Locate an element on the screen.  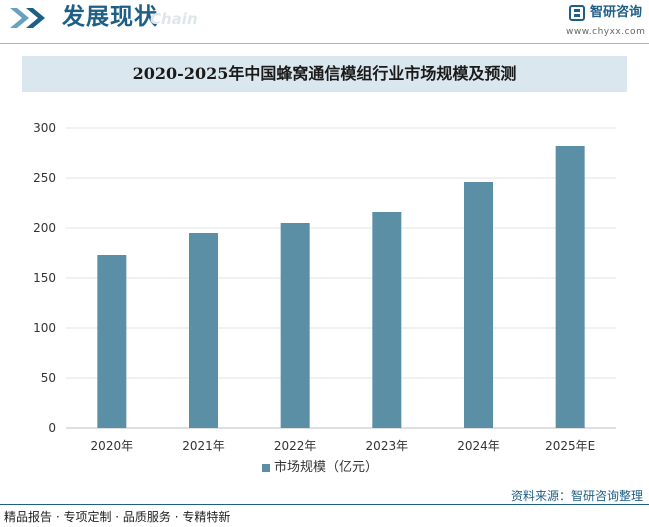
brand-url: www.chyxx.com is located at coordinates (606, 32).